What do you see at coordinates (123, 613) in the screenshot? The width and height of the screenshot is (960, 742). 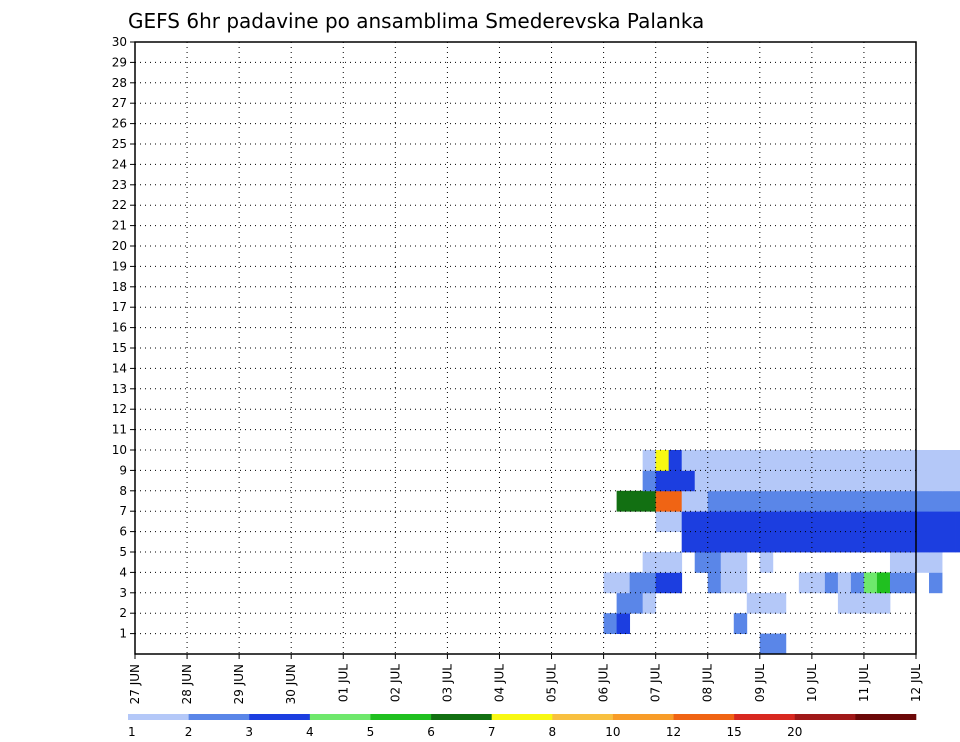 I see `y-tick-label: 2` at bounding box center [123, 613].